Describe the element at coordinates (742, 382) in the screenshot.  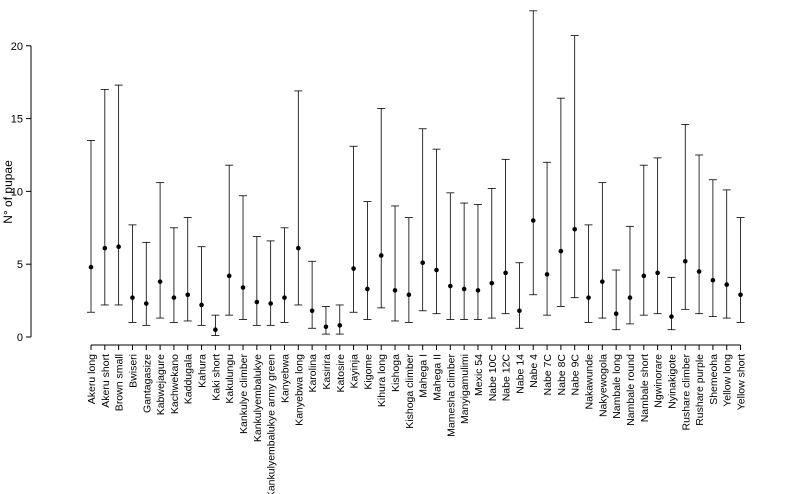
I see `x-tick-label: Yellow short` at that location.